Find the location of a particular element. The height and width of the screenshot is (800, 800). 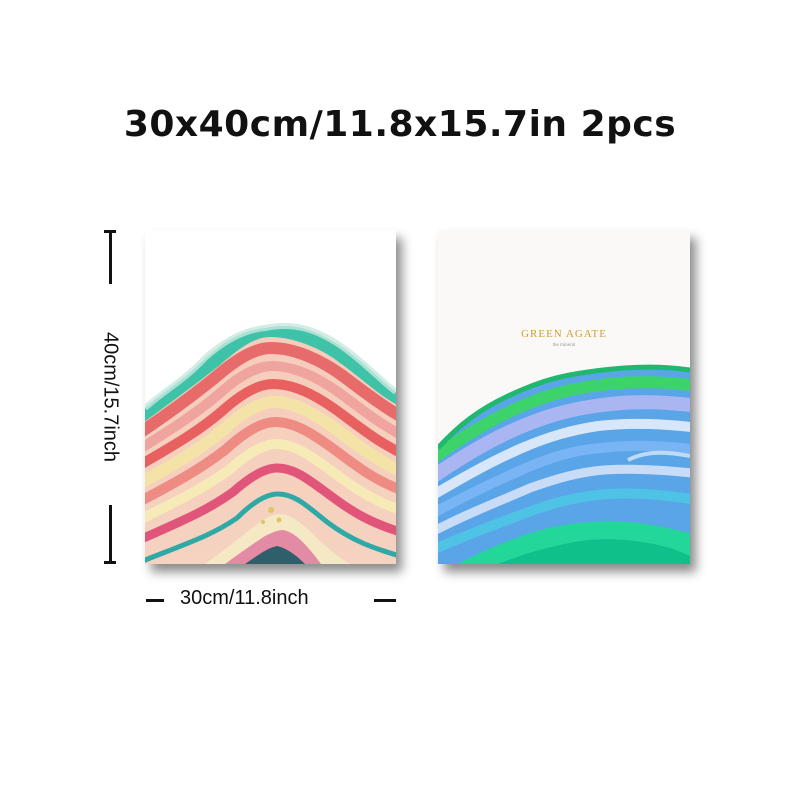

pink-agate-artwork is located at coordinates (270, 397).